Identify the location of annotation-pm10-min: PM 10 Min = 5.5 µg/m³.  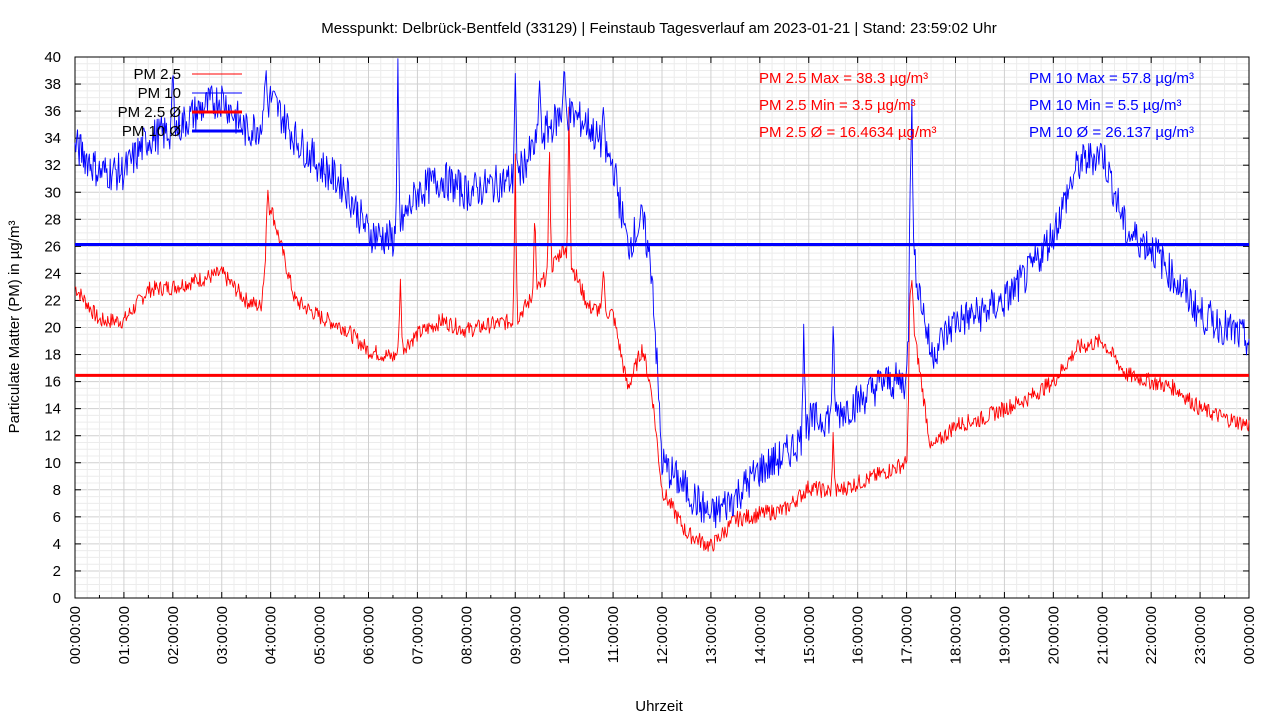
(1105, 105).